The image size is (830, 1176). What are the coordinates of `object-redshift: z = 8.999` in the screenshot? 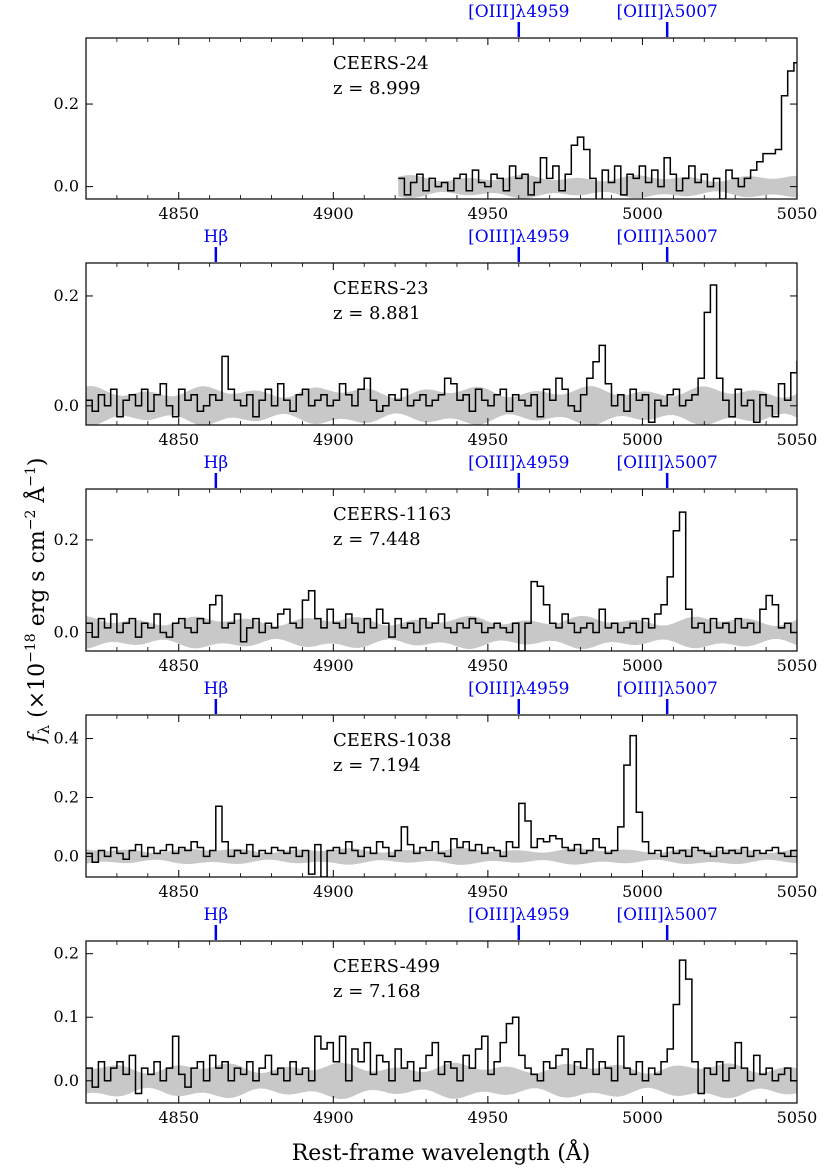 It's located at (377, 88).